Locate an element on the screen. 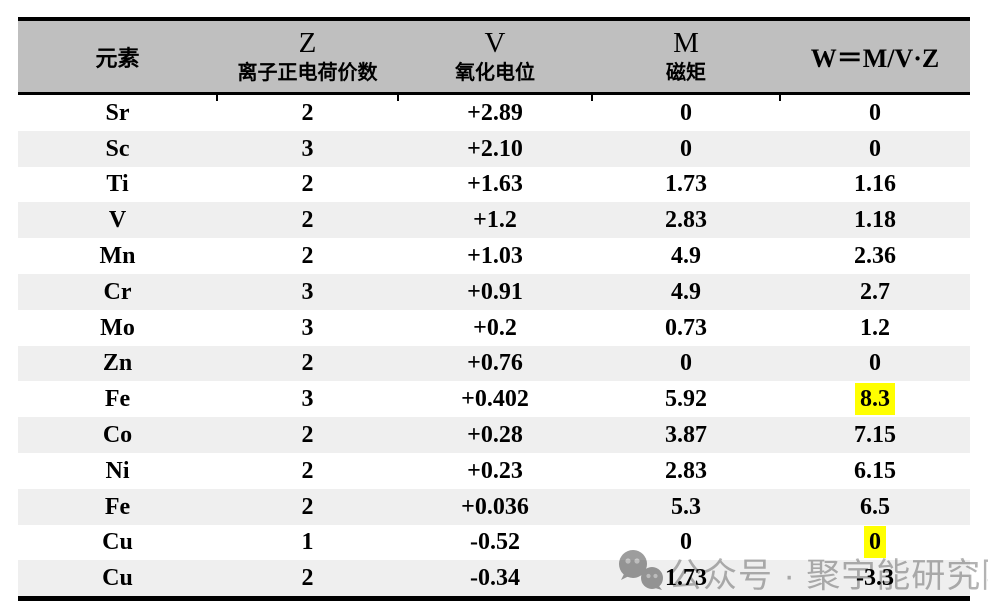 This screenshot has width=988, height=613. table-row: Cu 2 -0.34 1.73 -3.3 is located at coordinates (494, 578).